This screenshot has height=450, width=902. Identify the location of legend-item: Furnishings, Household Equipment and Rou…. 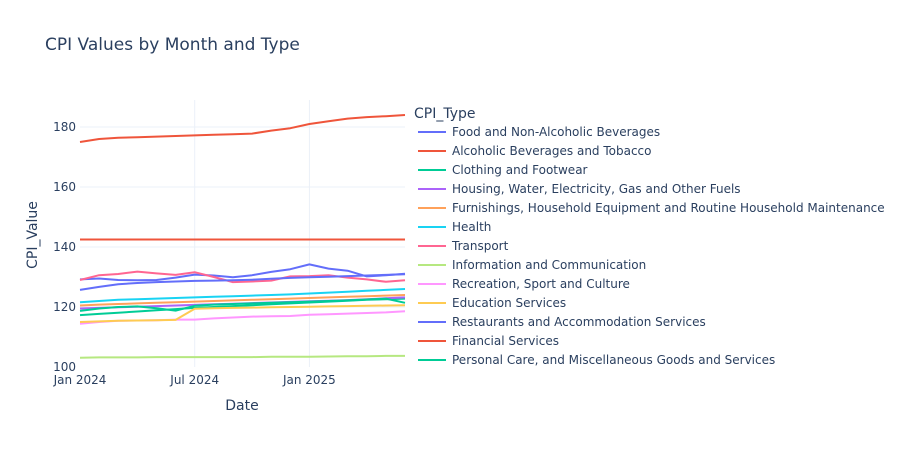
(651, 208).